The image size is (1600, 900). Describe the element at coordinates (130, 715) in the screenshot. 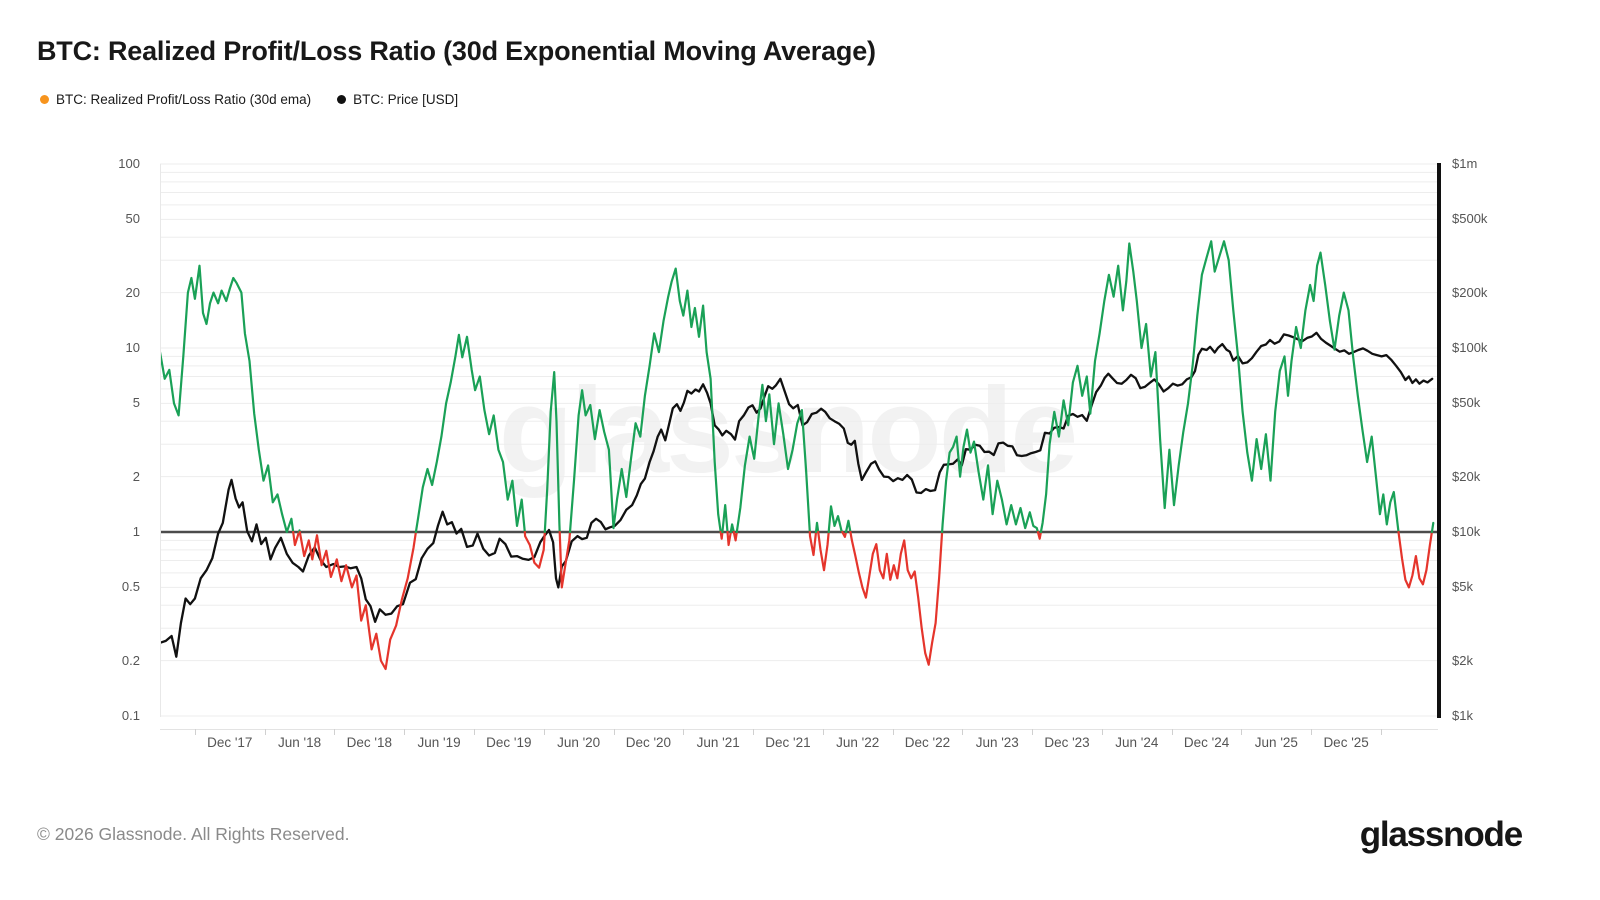

I see `y-left-tick-label: 0.1` at that location.